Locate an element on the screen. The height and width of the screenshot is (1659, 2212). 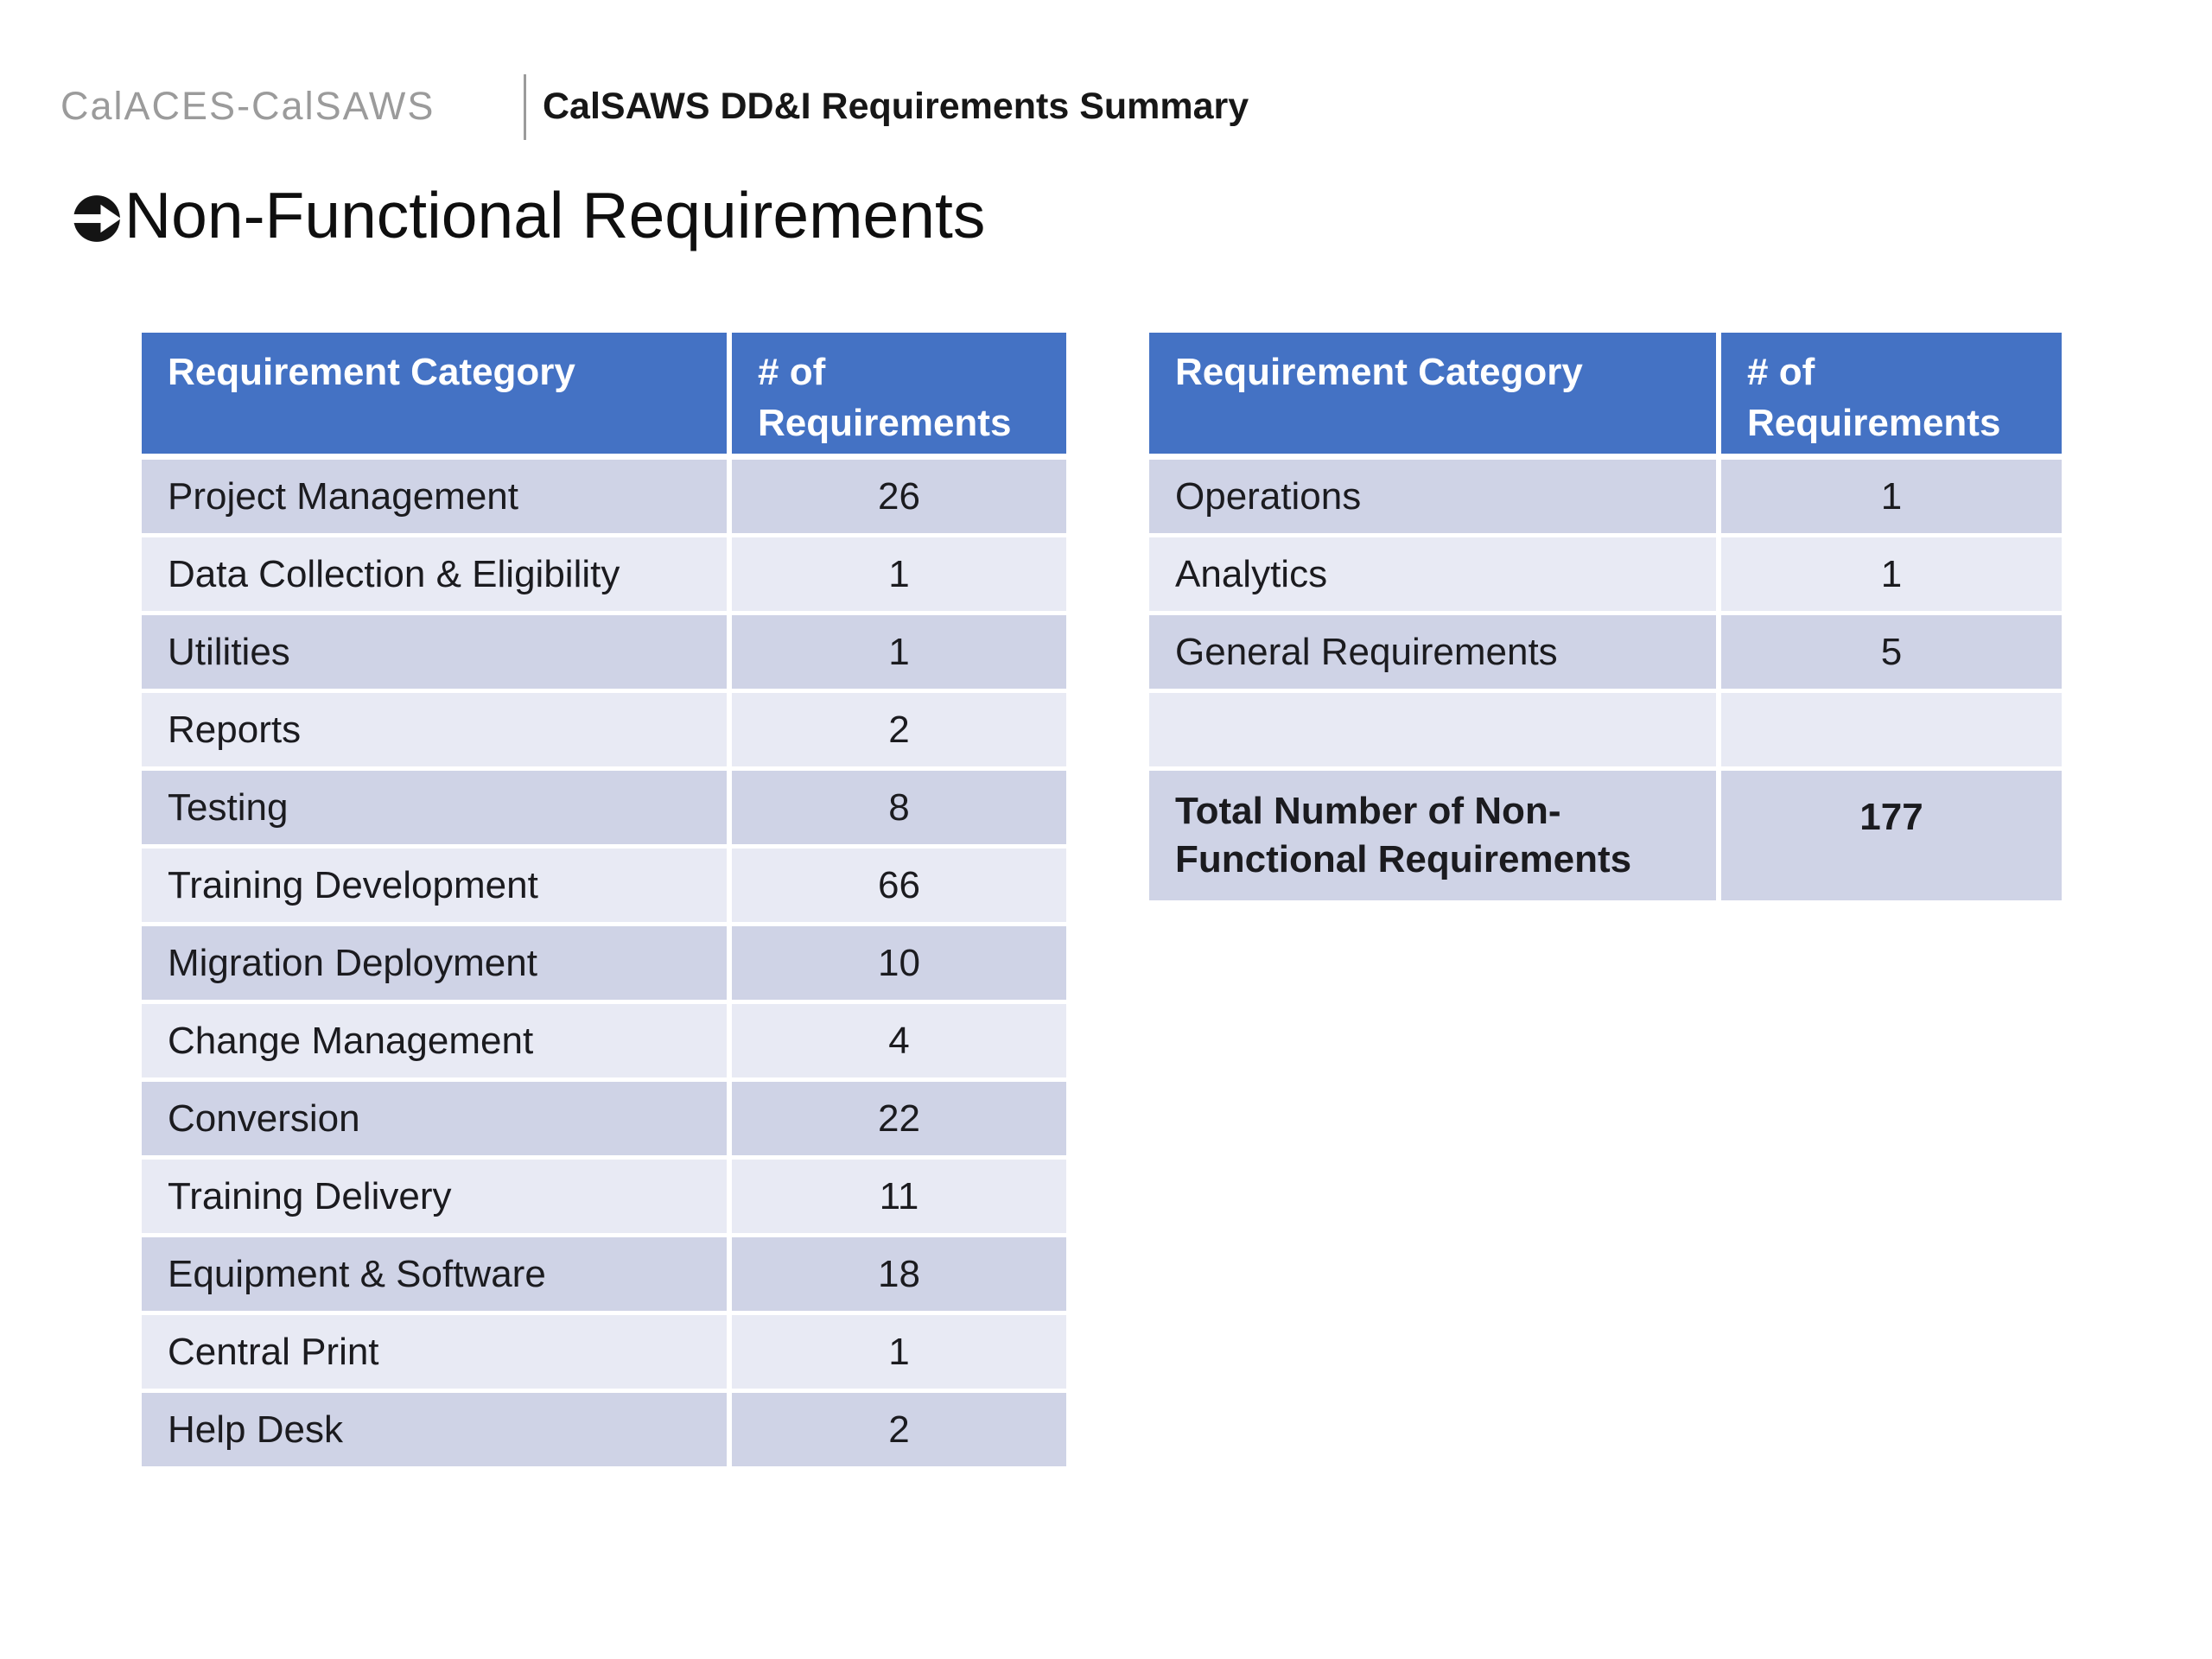
count-cell is located at coordinates (1891, 729).